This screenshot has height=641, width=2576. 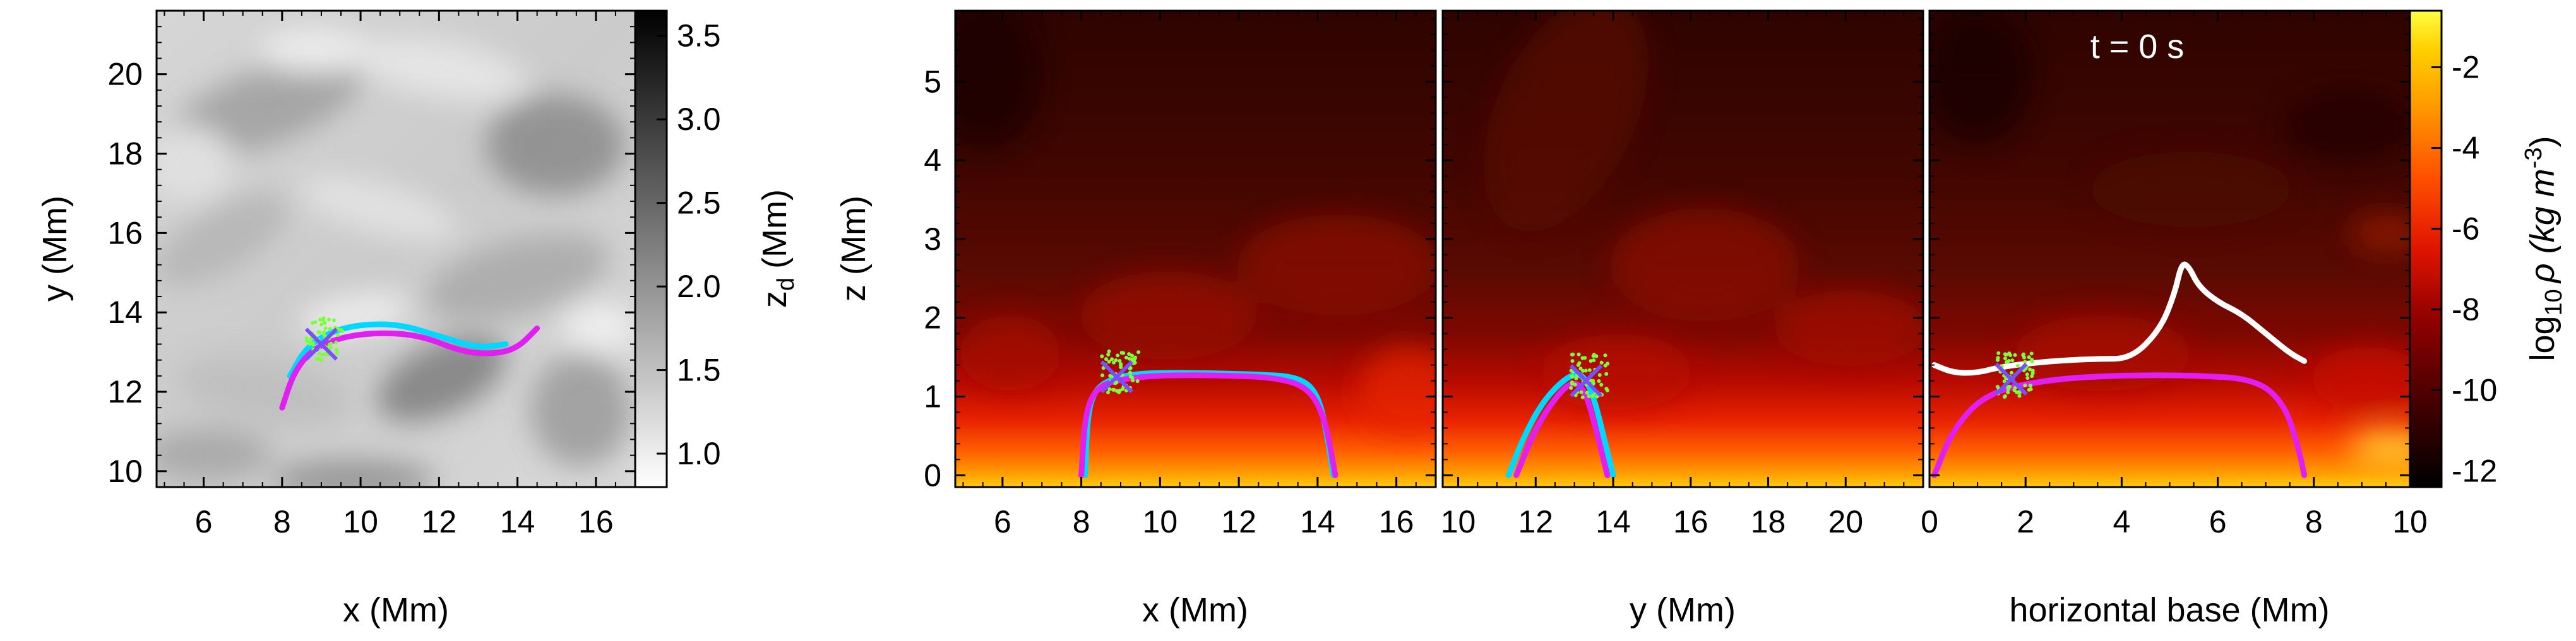 What do you see at coordinates (125, 232) in the screenshot?
I see `y-tick-label: 16` at bounding box center [125, 232].